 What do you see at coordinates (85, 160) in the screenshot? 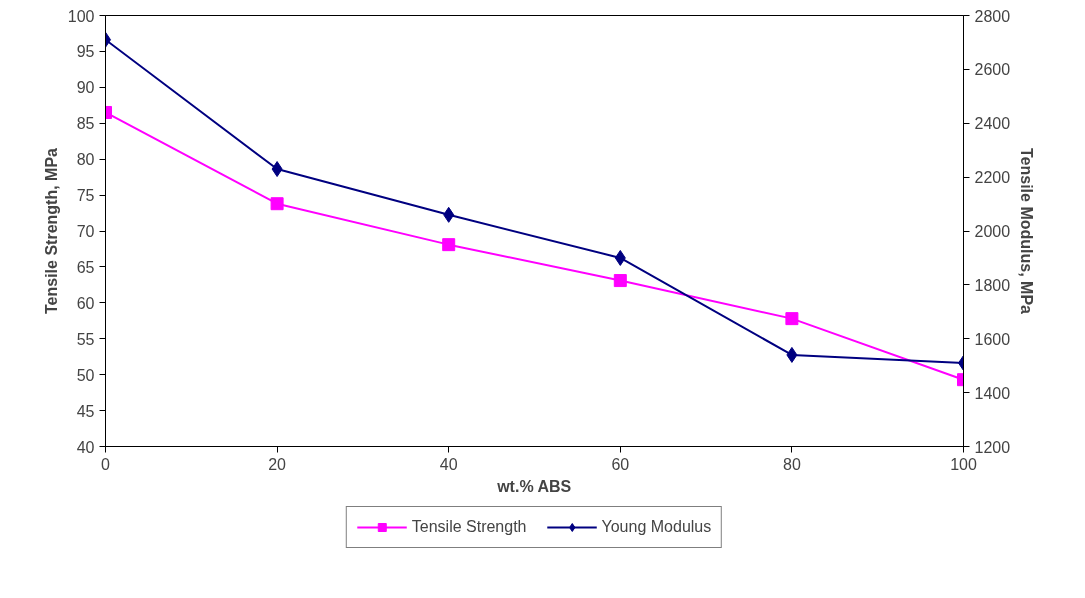
I see `y-tick-label: 80` at bounding box center [85, 160].